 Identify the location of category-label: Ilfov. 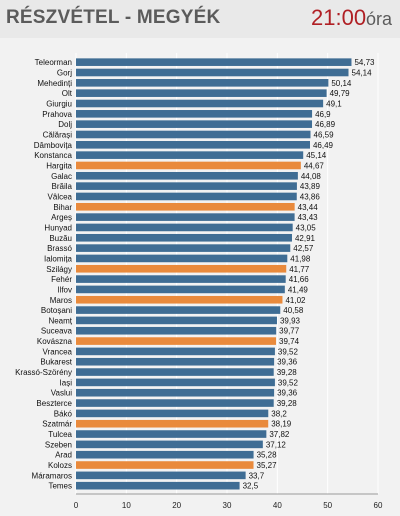
(64, 289).